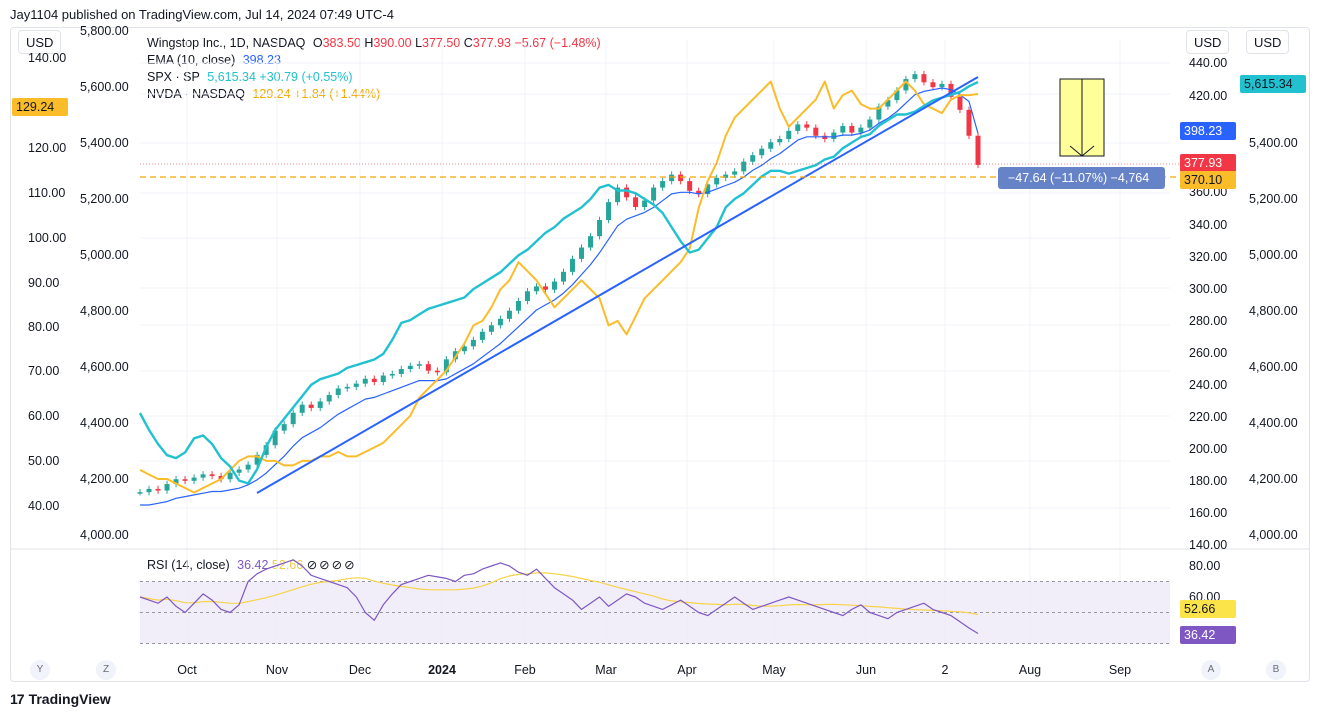  What do you see at coordinates (1078, 178) in the screenshot?
I see `measure-label: −47.64 (−11.07%) −4,764` at bounding box center [1078, 178].